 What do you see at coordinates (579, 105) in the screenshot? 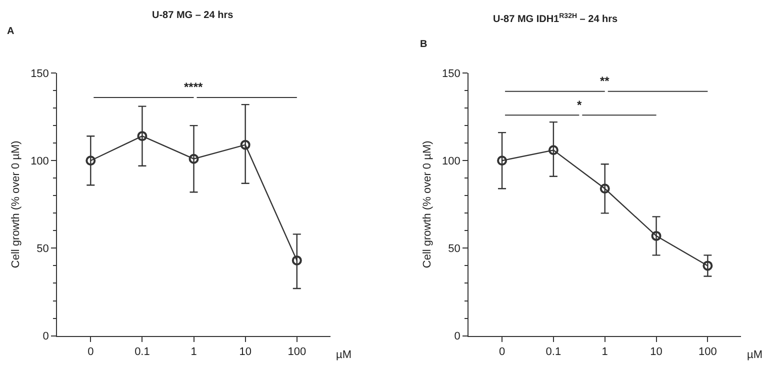
I see `annotation: *` at bounding box center [579, 105].